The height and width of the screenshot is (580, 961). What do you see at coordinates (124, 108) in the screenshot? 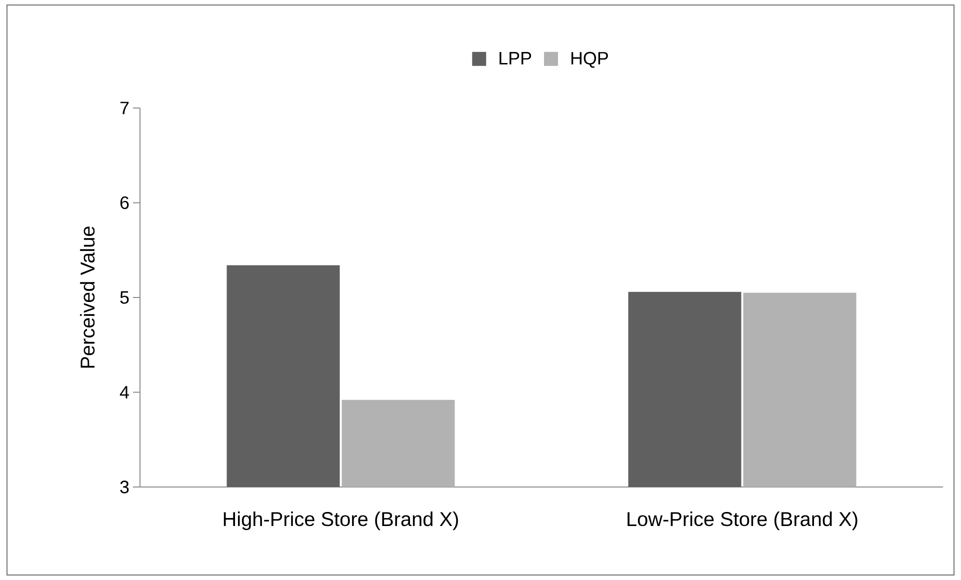
I see `y-tick-label: 7` at bounding box center [124, 108].